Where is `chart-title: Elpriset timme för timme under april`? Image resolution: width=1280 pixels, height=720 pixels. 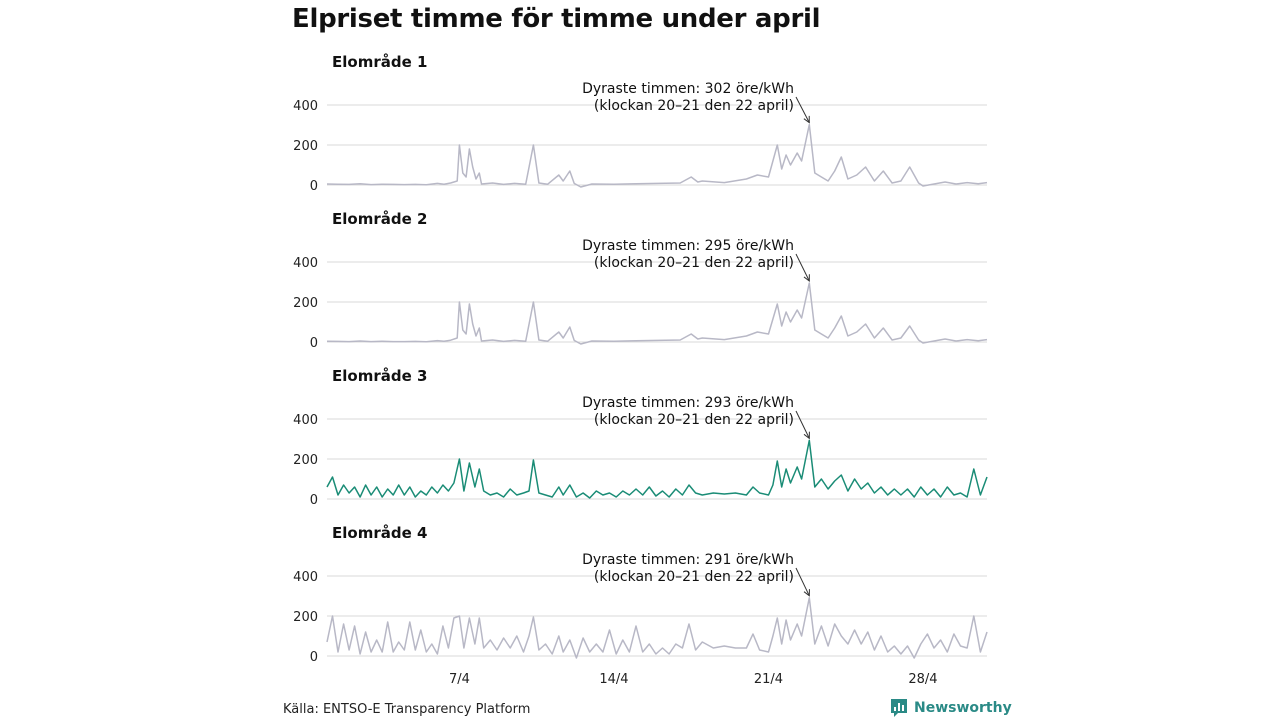
chart-title: Elpriset timme för timme under april is located at coordinates (556, 19).